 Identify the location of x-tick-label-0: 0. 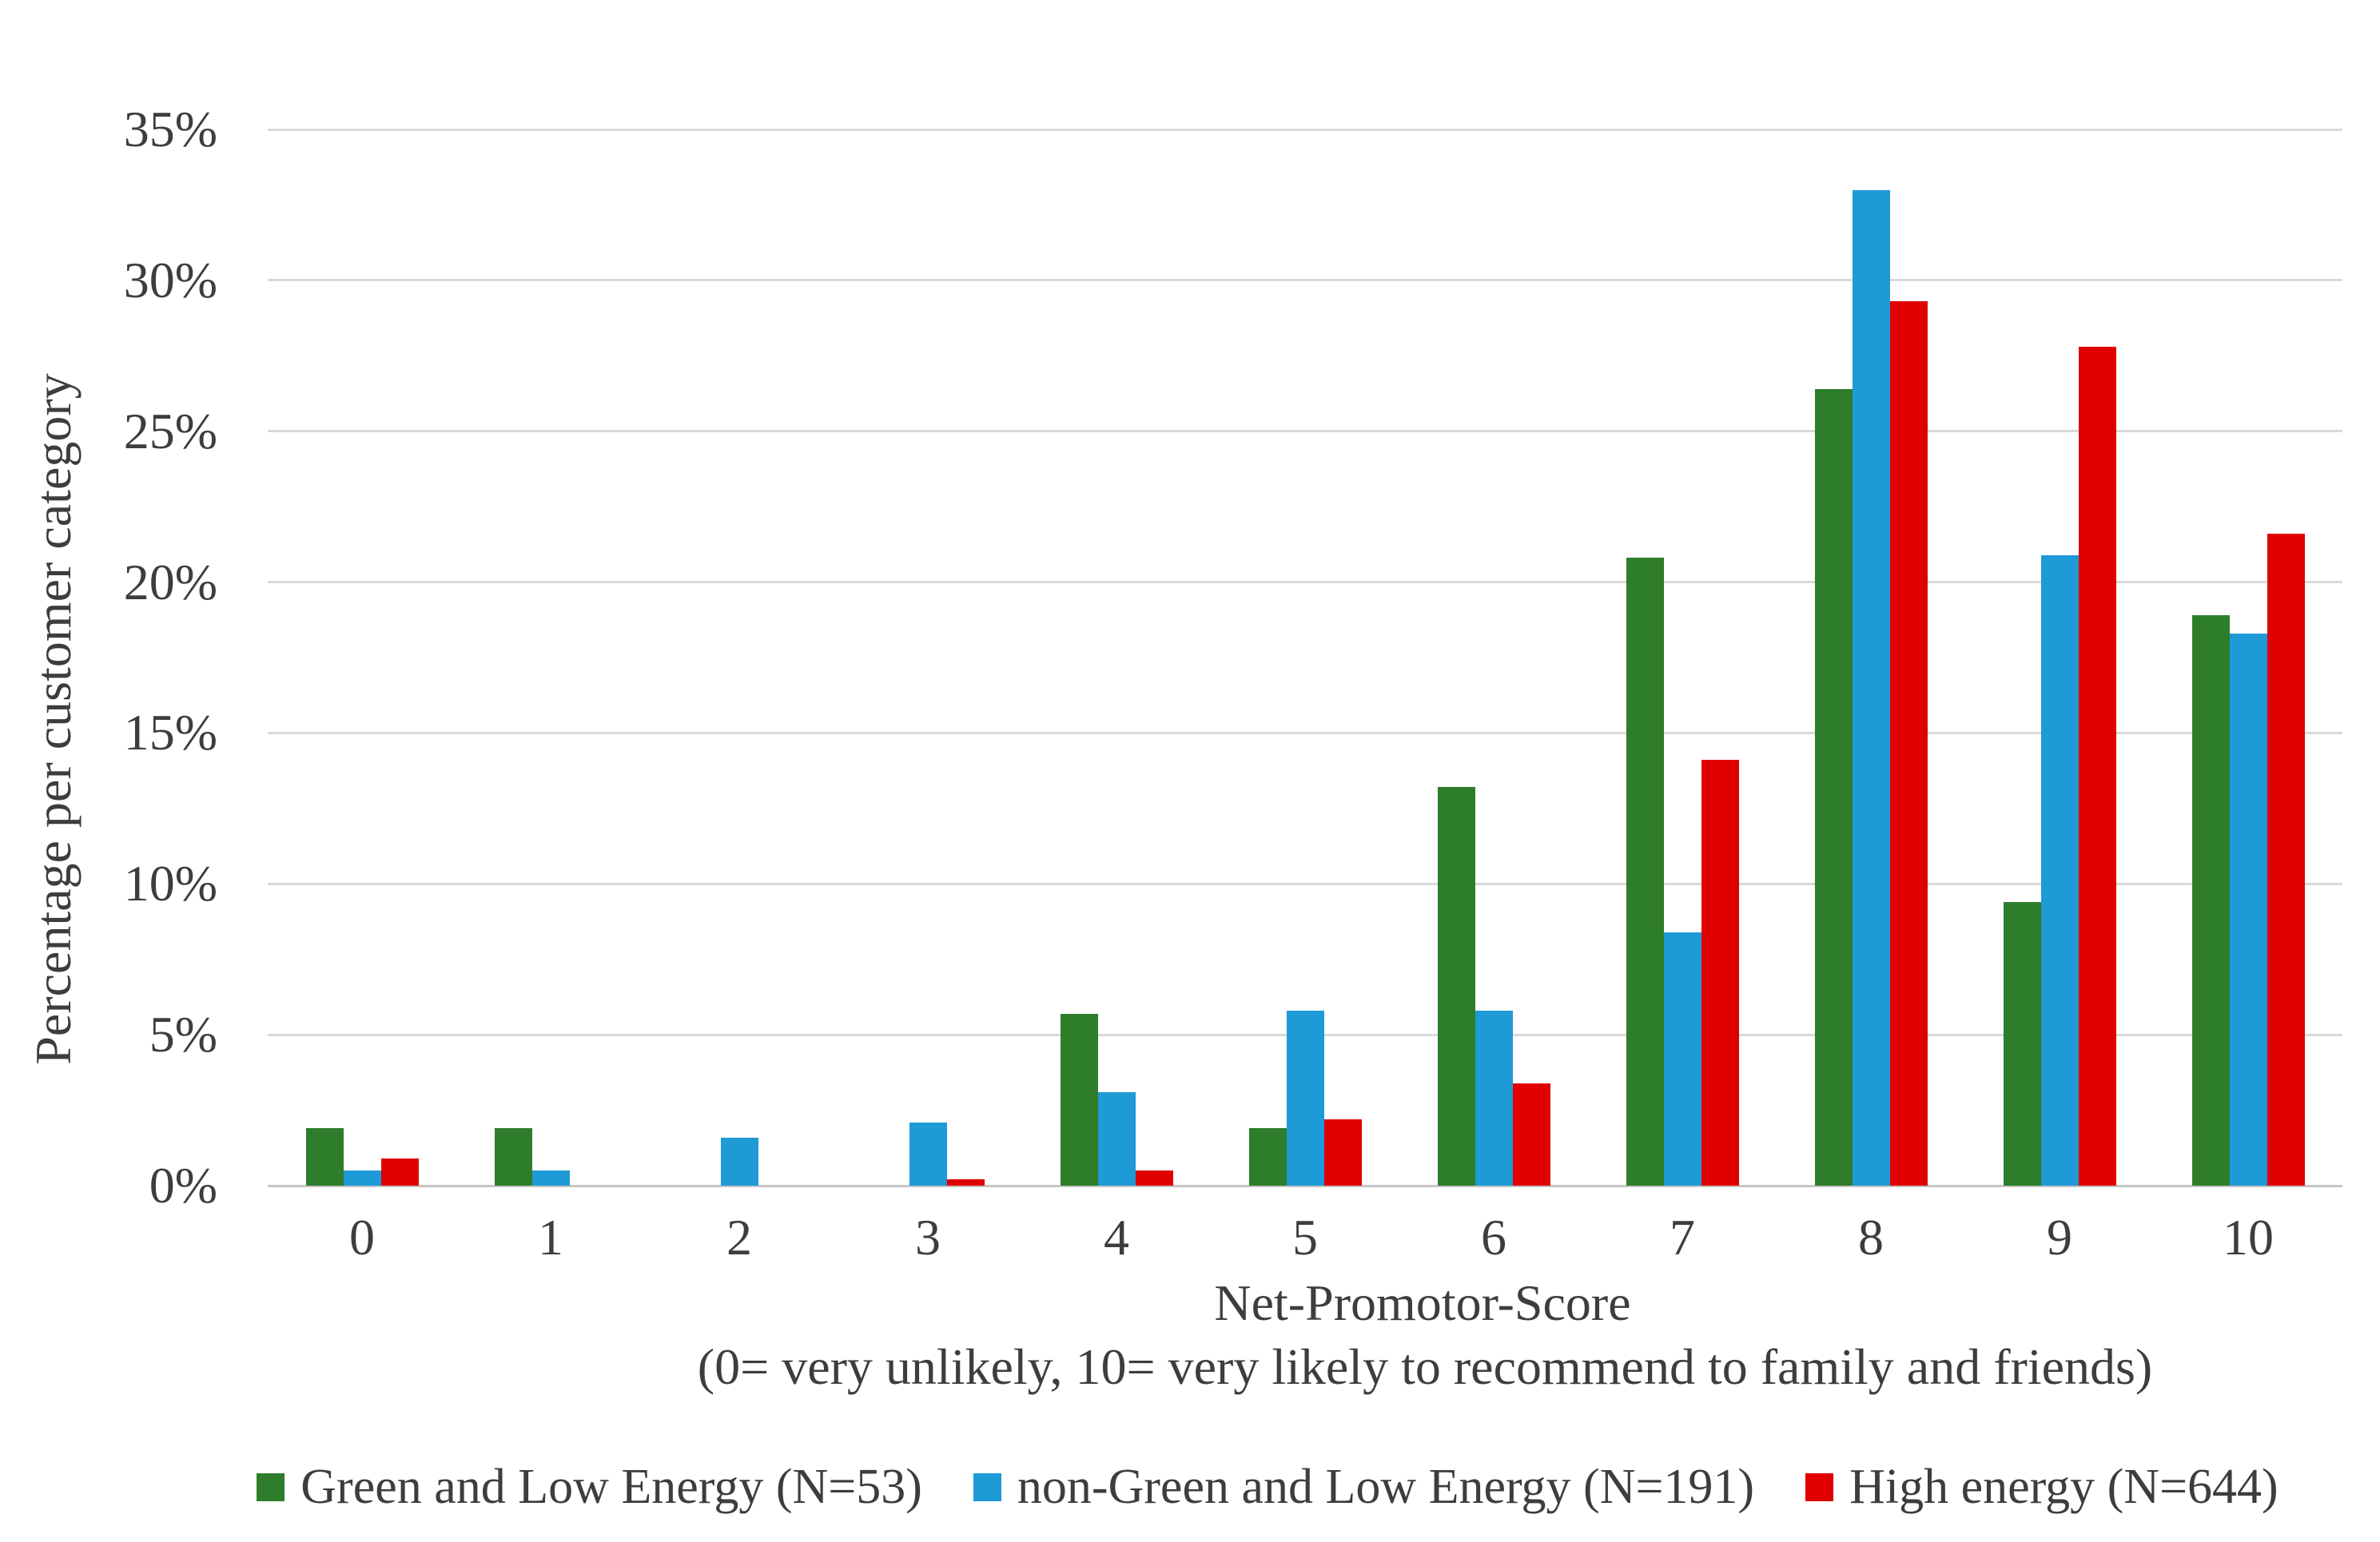
(362, 1237).